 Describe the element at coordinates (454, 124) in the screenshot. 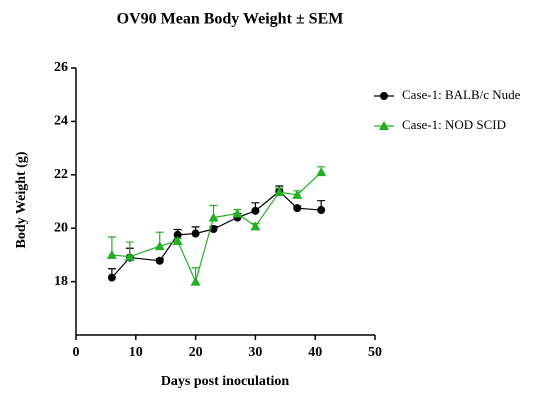

I see `legend-label: Case-1: NOD SCID` at that location.